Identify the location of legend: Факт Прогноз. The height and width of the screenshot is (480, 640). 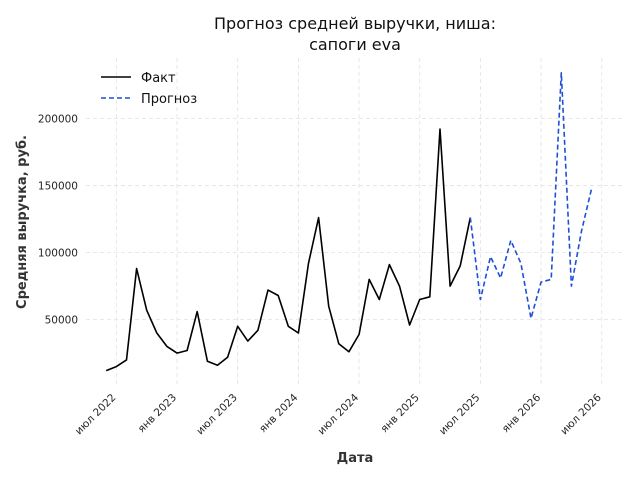
(149, 89).